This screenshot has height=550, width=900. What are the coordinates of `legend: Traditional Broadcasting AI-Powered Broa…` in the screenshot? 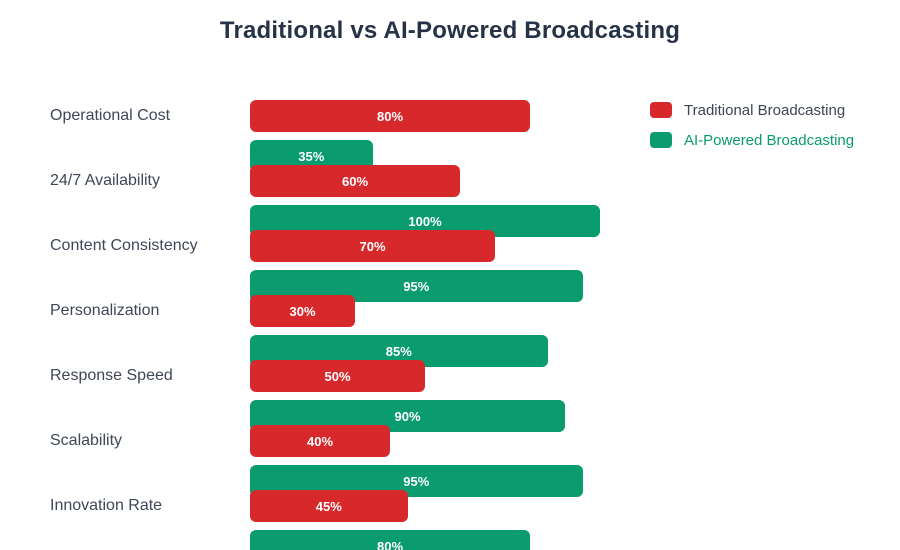 It's located at (752, 130).